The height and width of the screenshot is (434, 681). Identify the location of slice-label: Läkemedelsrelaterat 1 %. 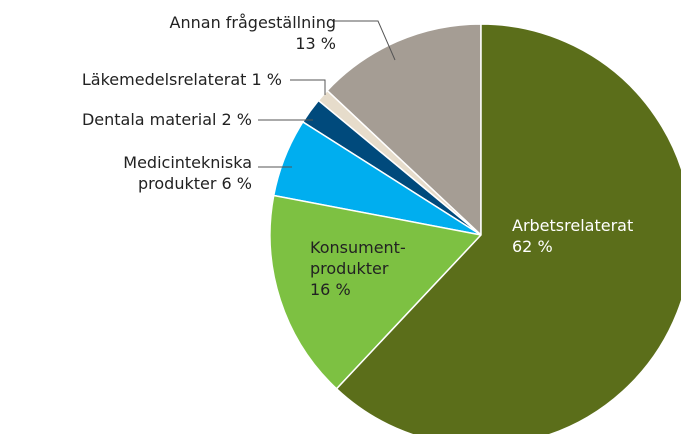
(141, 79).